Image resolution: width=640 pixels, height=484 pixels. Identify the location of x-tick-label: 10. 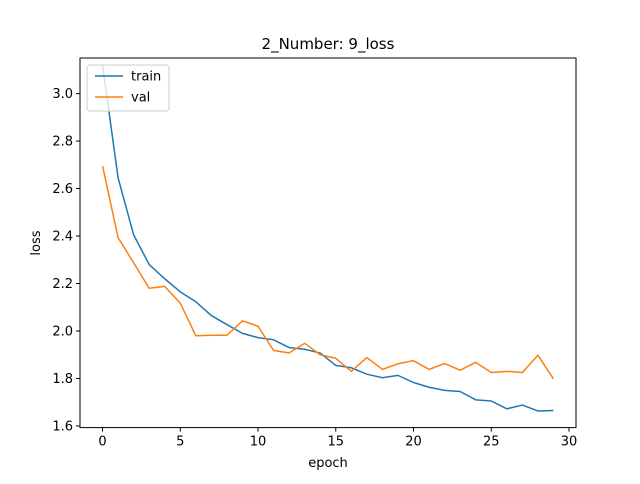
(258, 442).